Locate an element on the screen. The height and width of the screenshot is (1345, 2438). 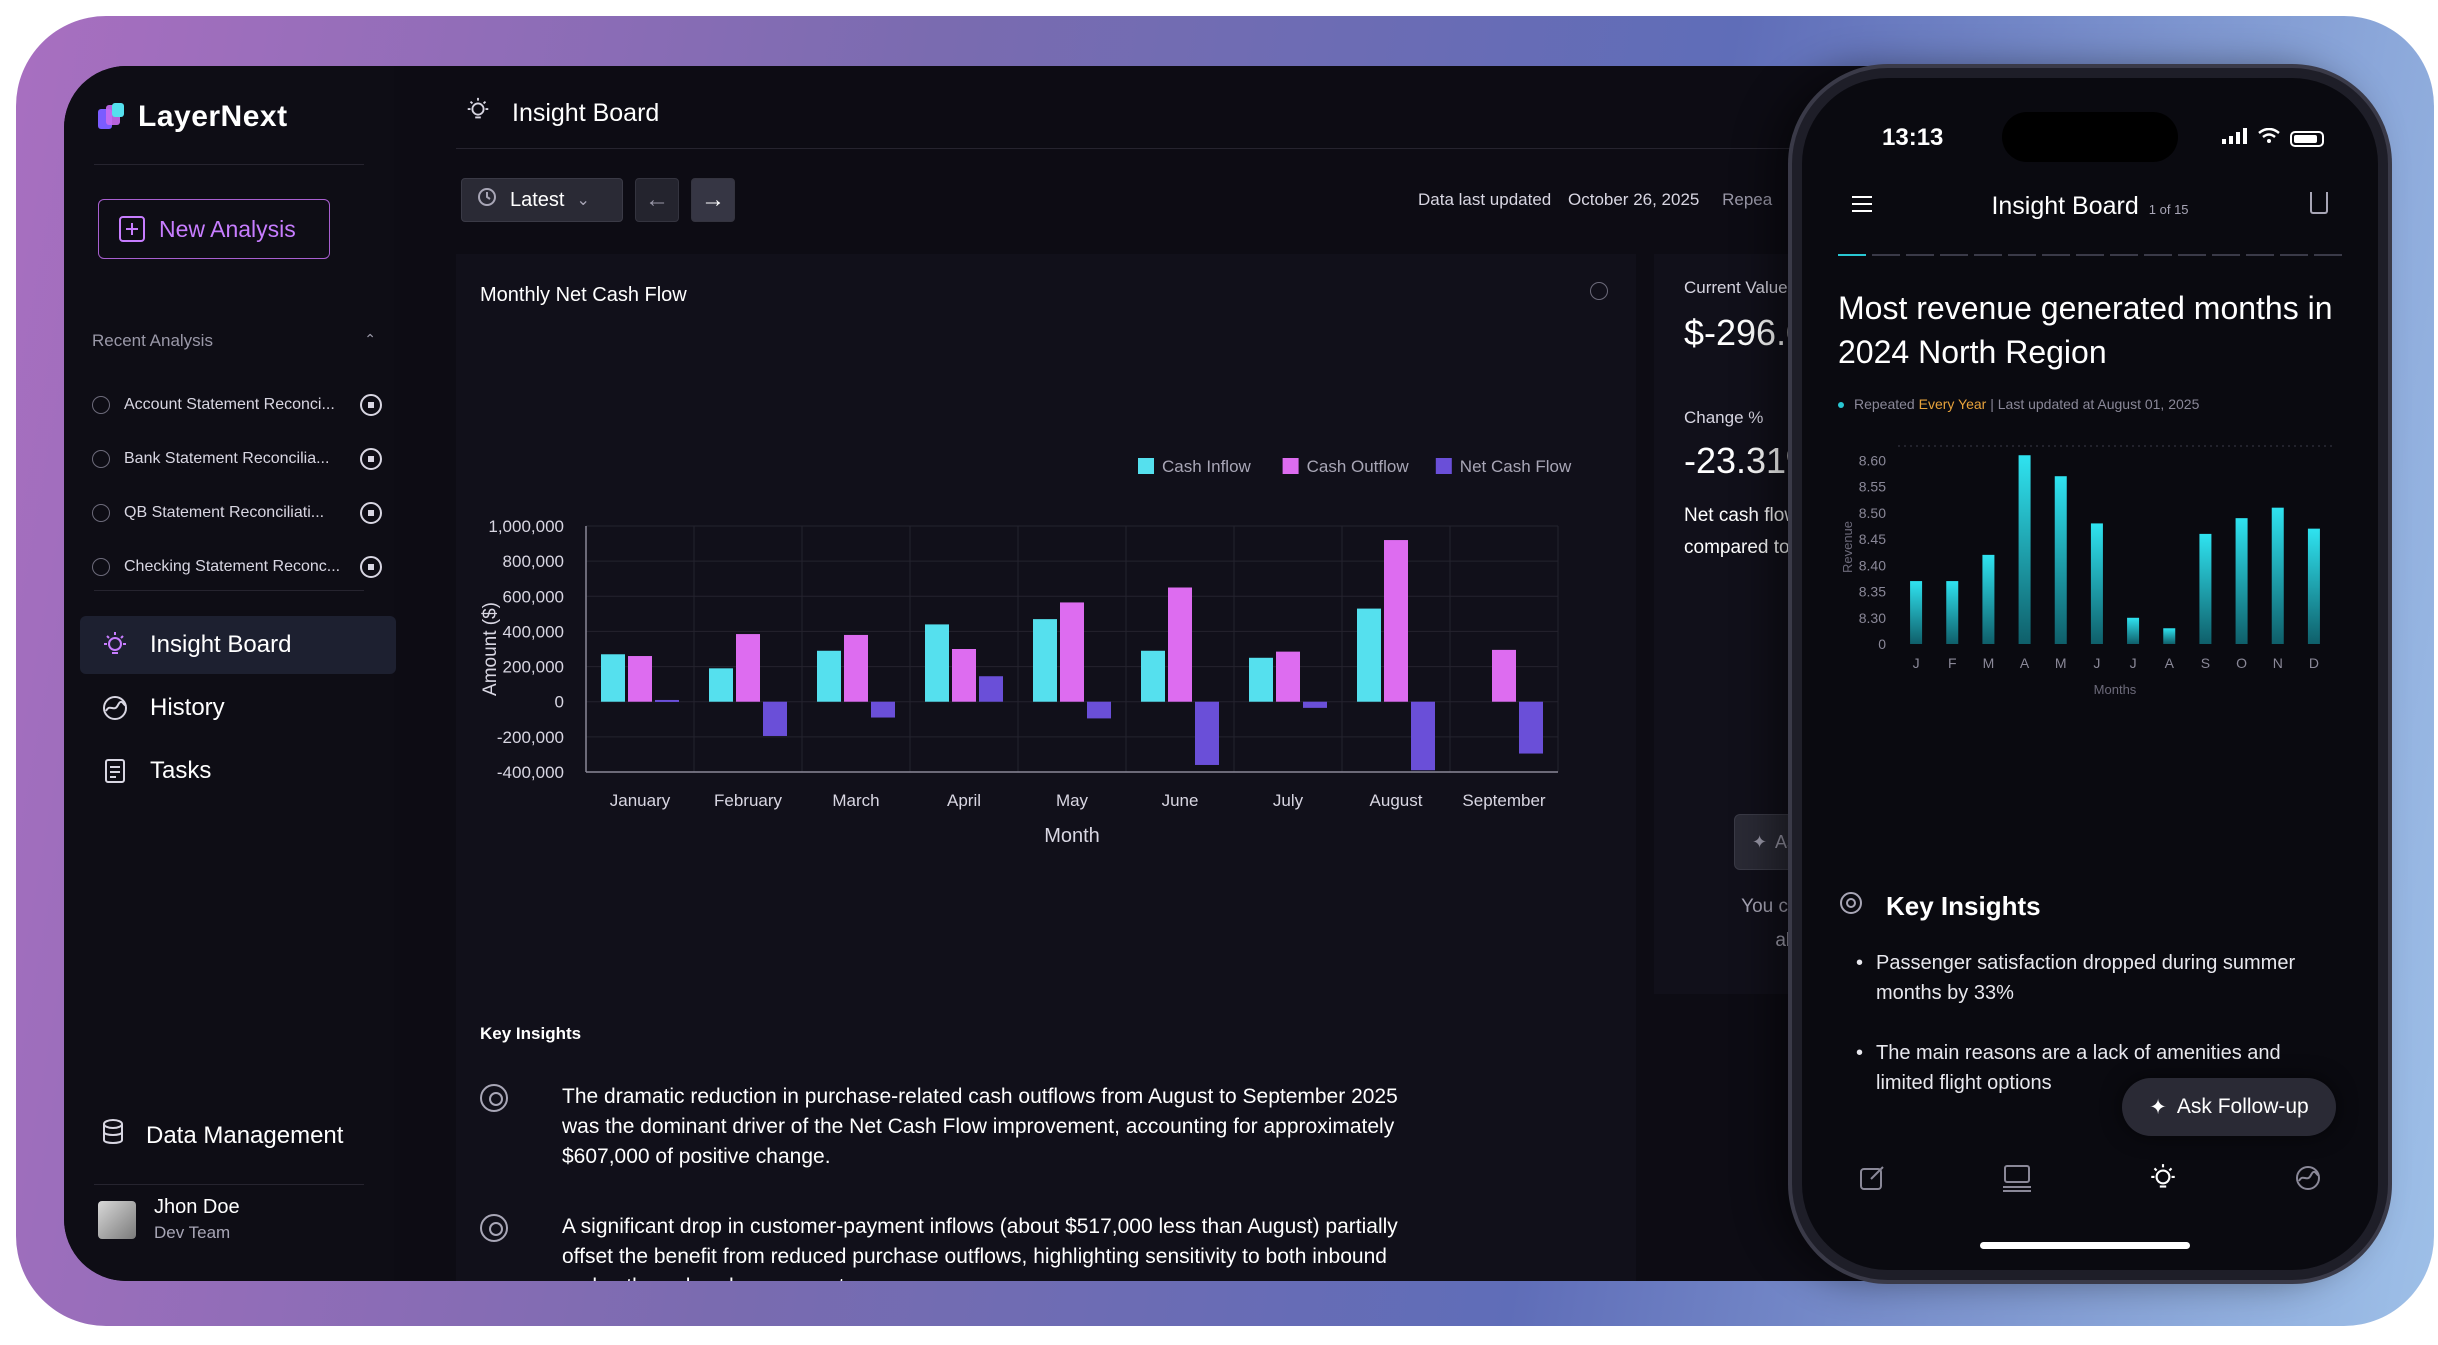
sidebar-item-label: History is located at coordinates (187, 707).